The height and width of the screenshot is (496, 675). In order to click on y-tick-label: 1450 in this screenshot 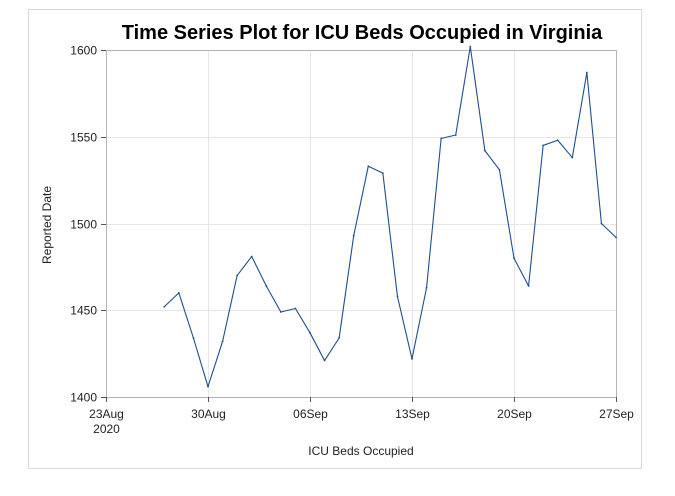, I will do `click(83, 311)`.